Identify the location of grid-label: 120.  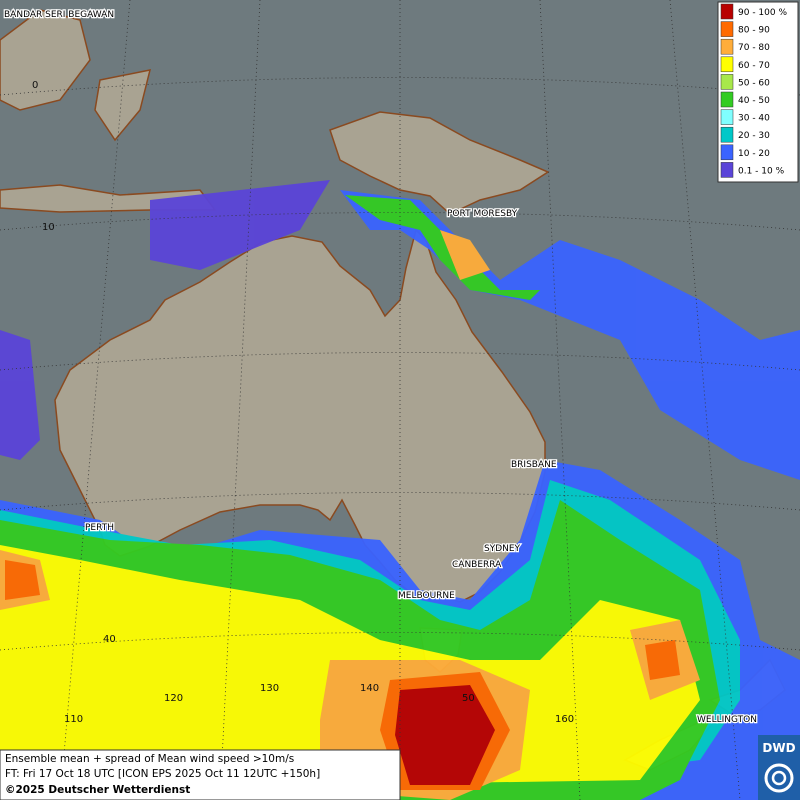
(173, 698).